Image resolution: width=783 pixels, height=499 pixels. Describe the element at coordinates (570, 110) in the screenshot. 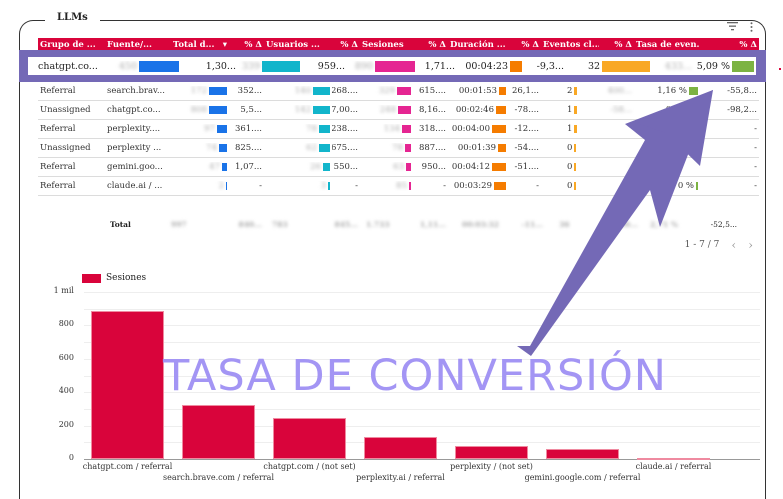

I see `cell-events: 1` at that location.